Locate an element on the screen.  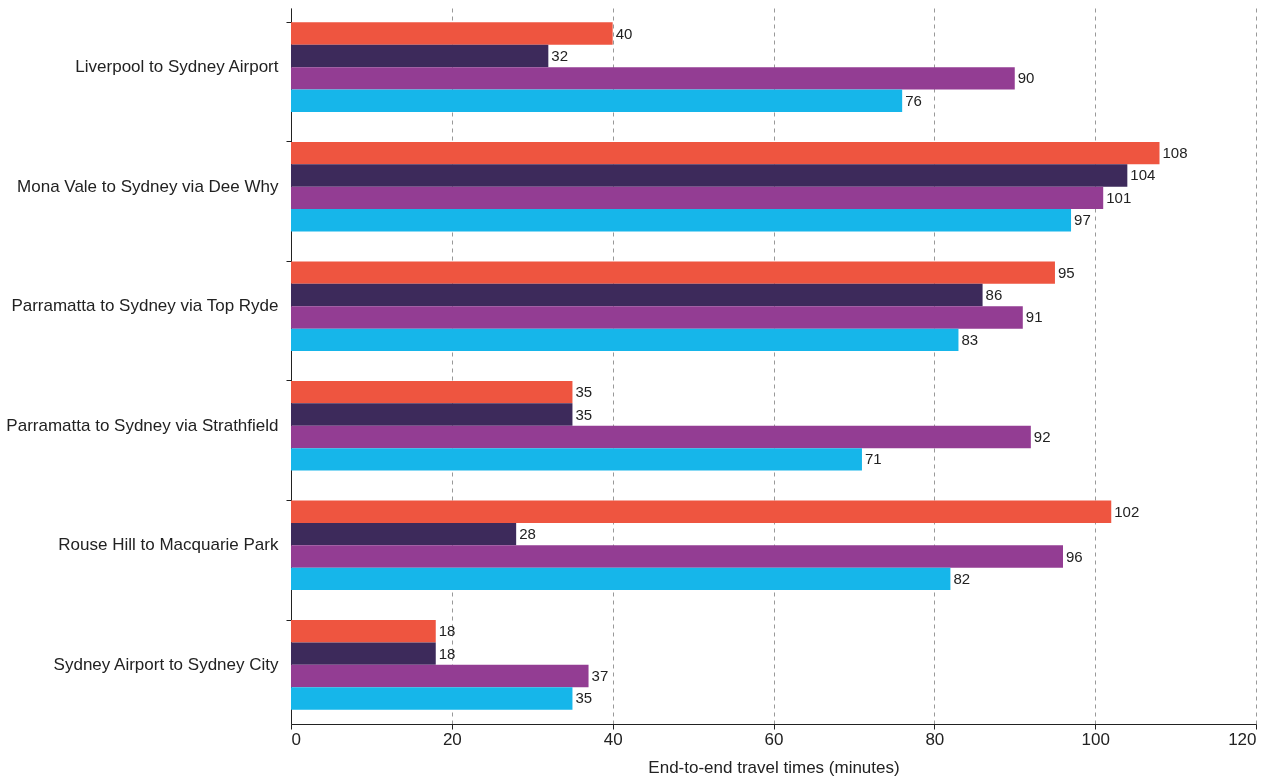
y-tick-label: Parramatta to Sydney via Strathfield is located at coordinates (142, 425).